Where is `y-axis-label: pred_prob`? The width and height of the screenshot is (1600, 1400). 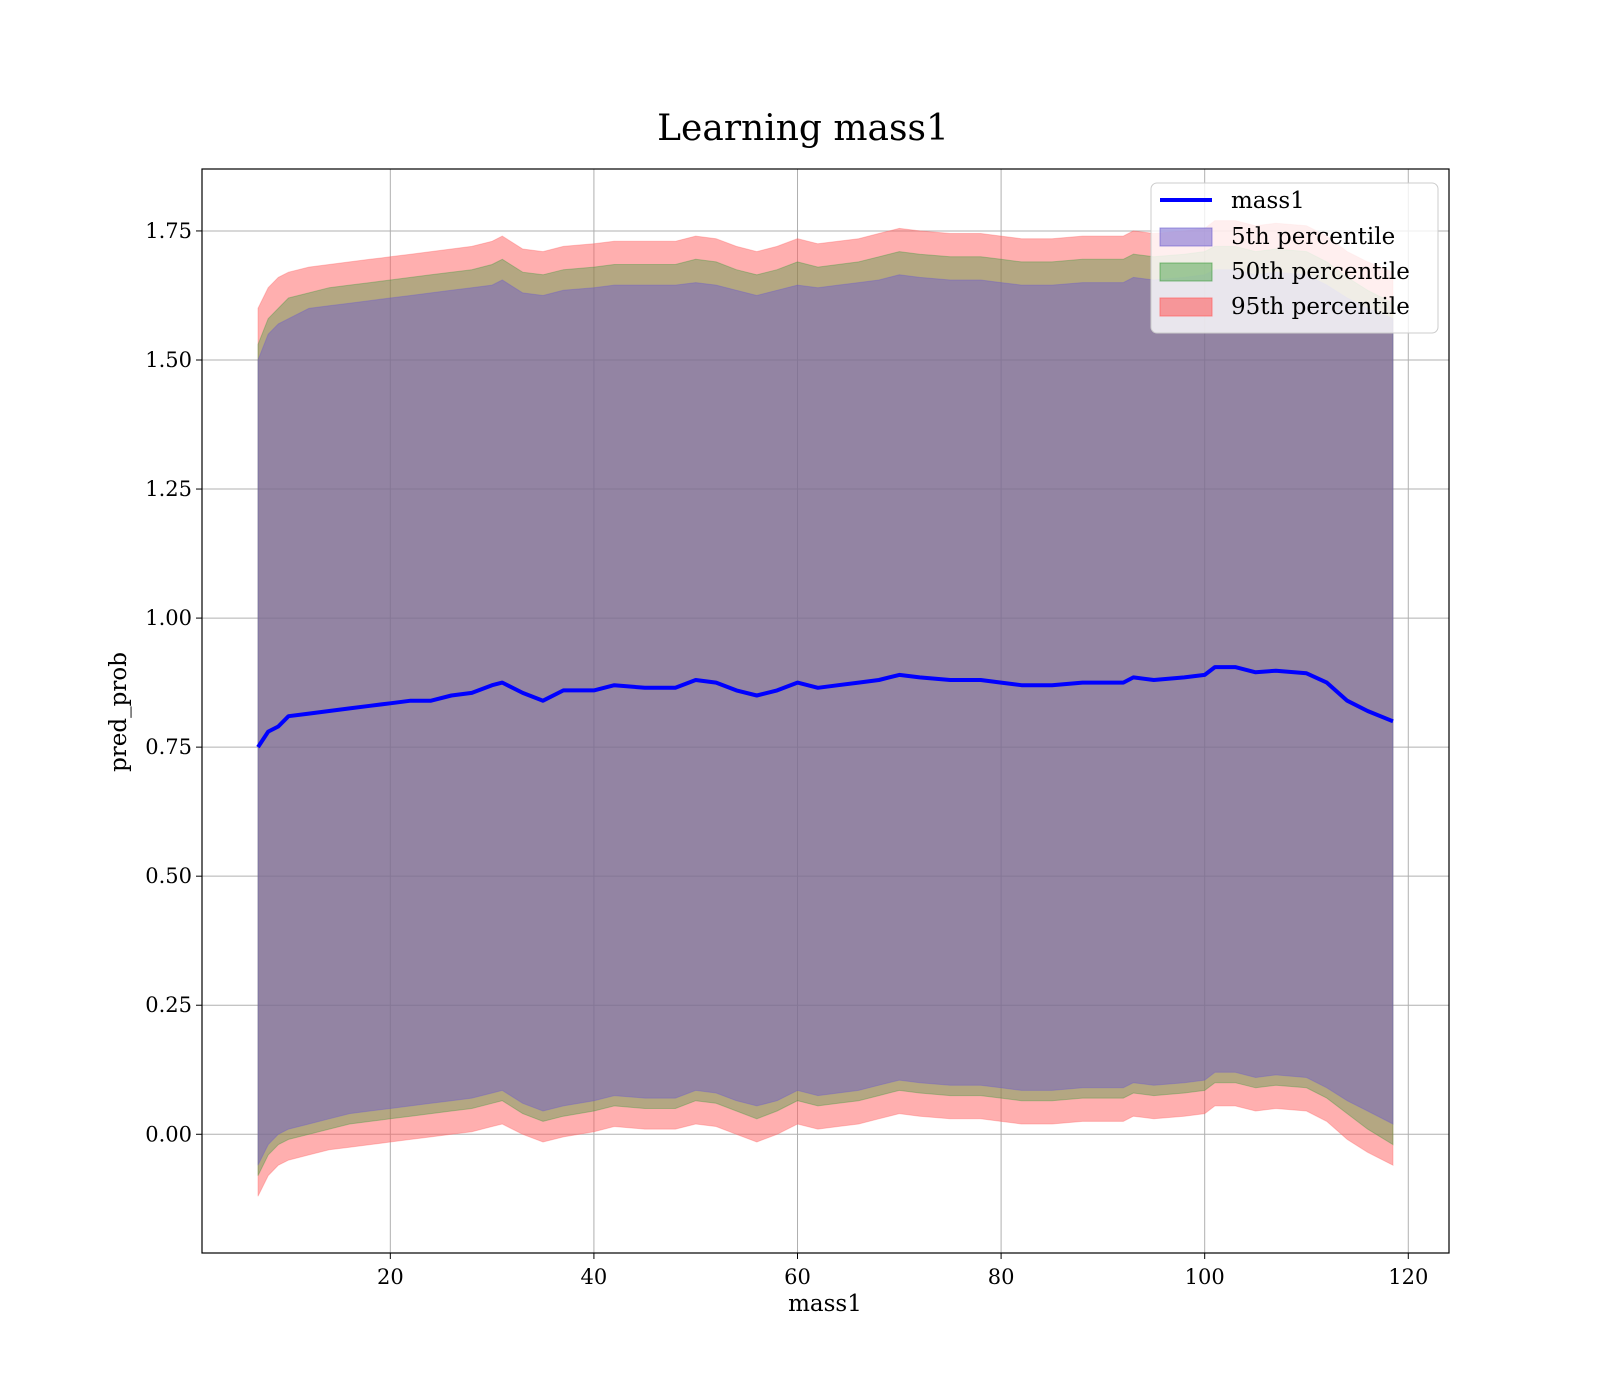 y-axis-label: pred_prob is located at coordinates (119, 712).